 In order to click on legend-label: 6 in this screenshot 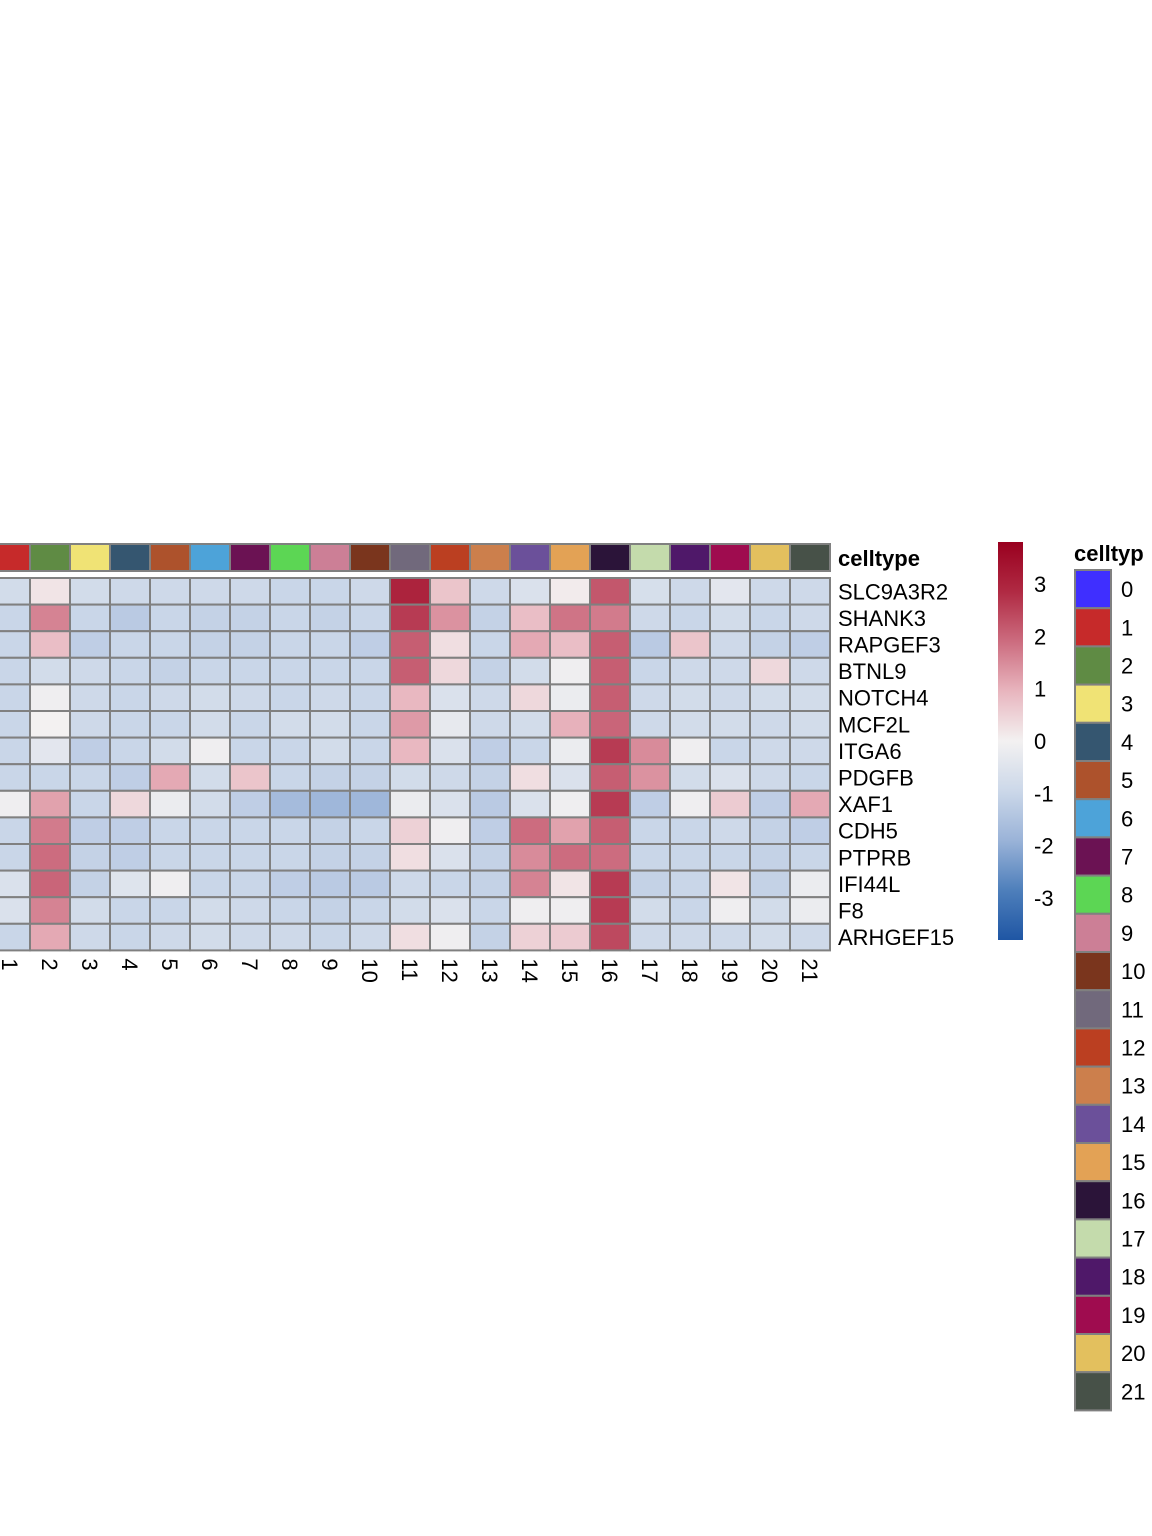, I will do `click(1127, 818)`.